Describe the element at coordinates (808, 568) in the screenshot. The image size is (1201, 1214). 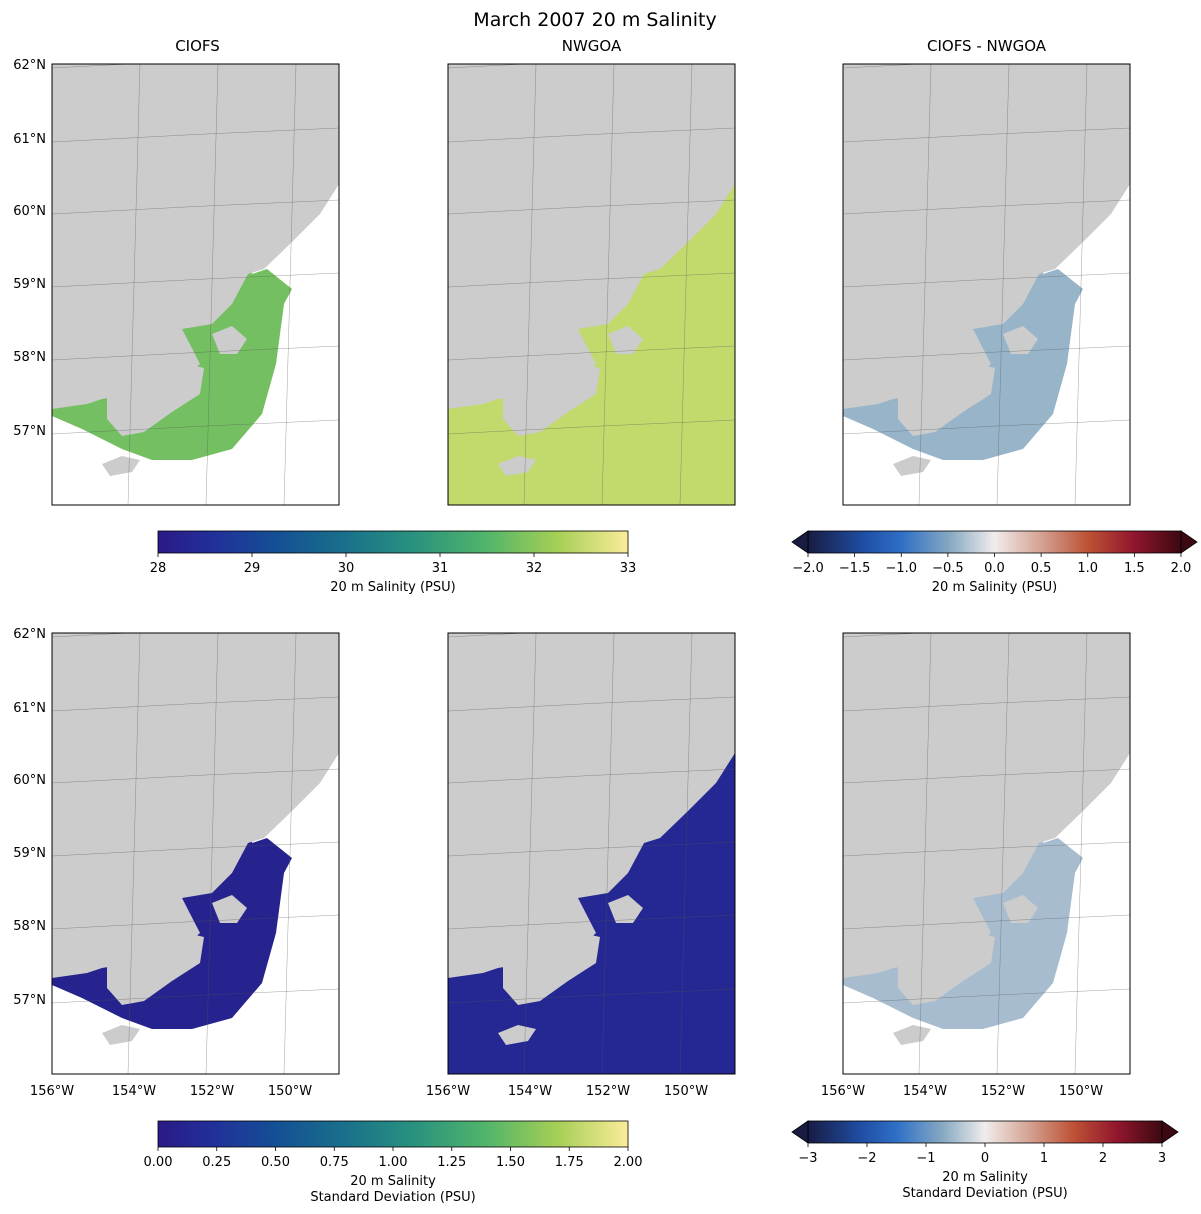
I see `colorbar-tick-label: −2.0` at that location.